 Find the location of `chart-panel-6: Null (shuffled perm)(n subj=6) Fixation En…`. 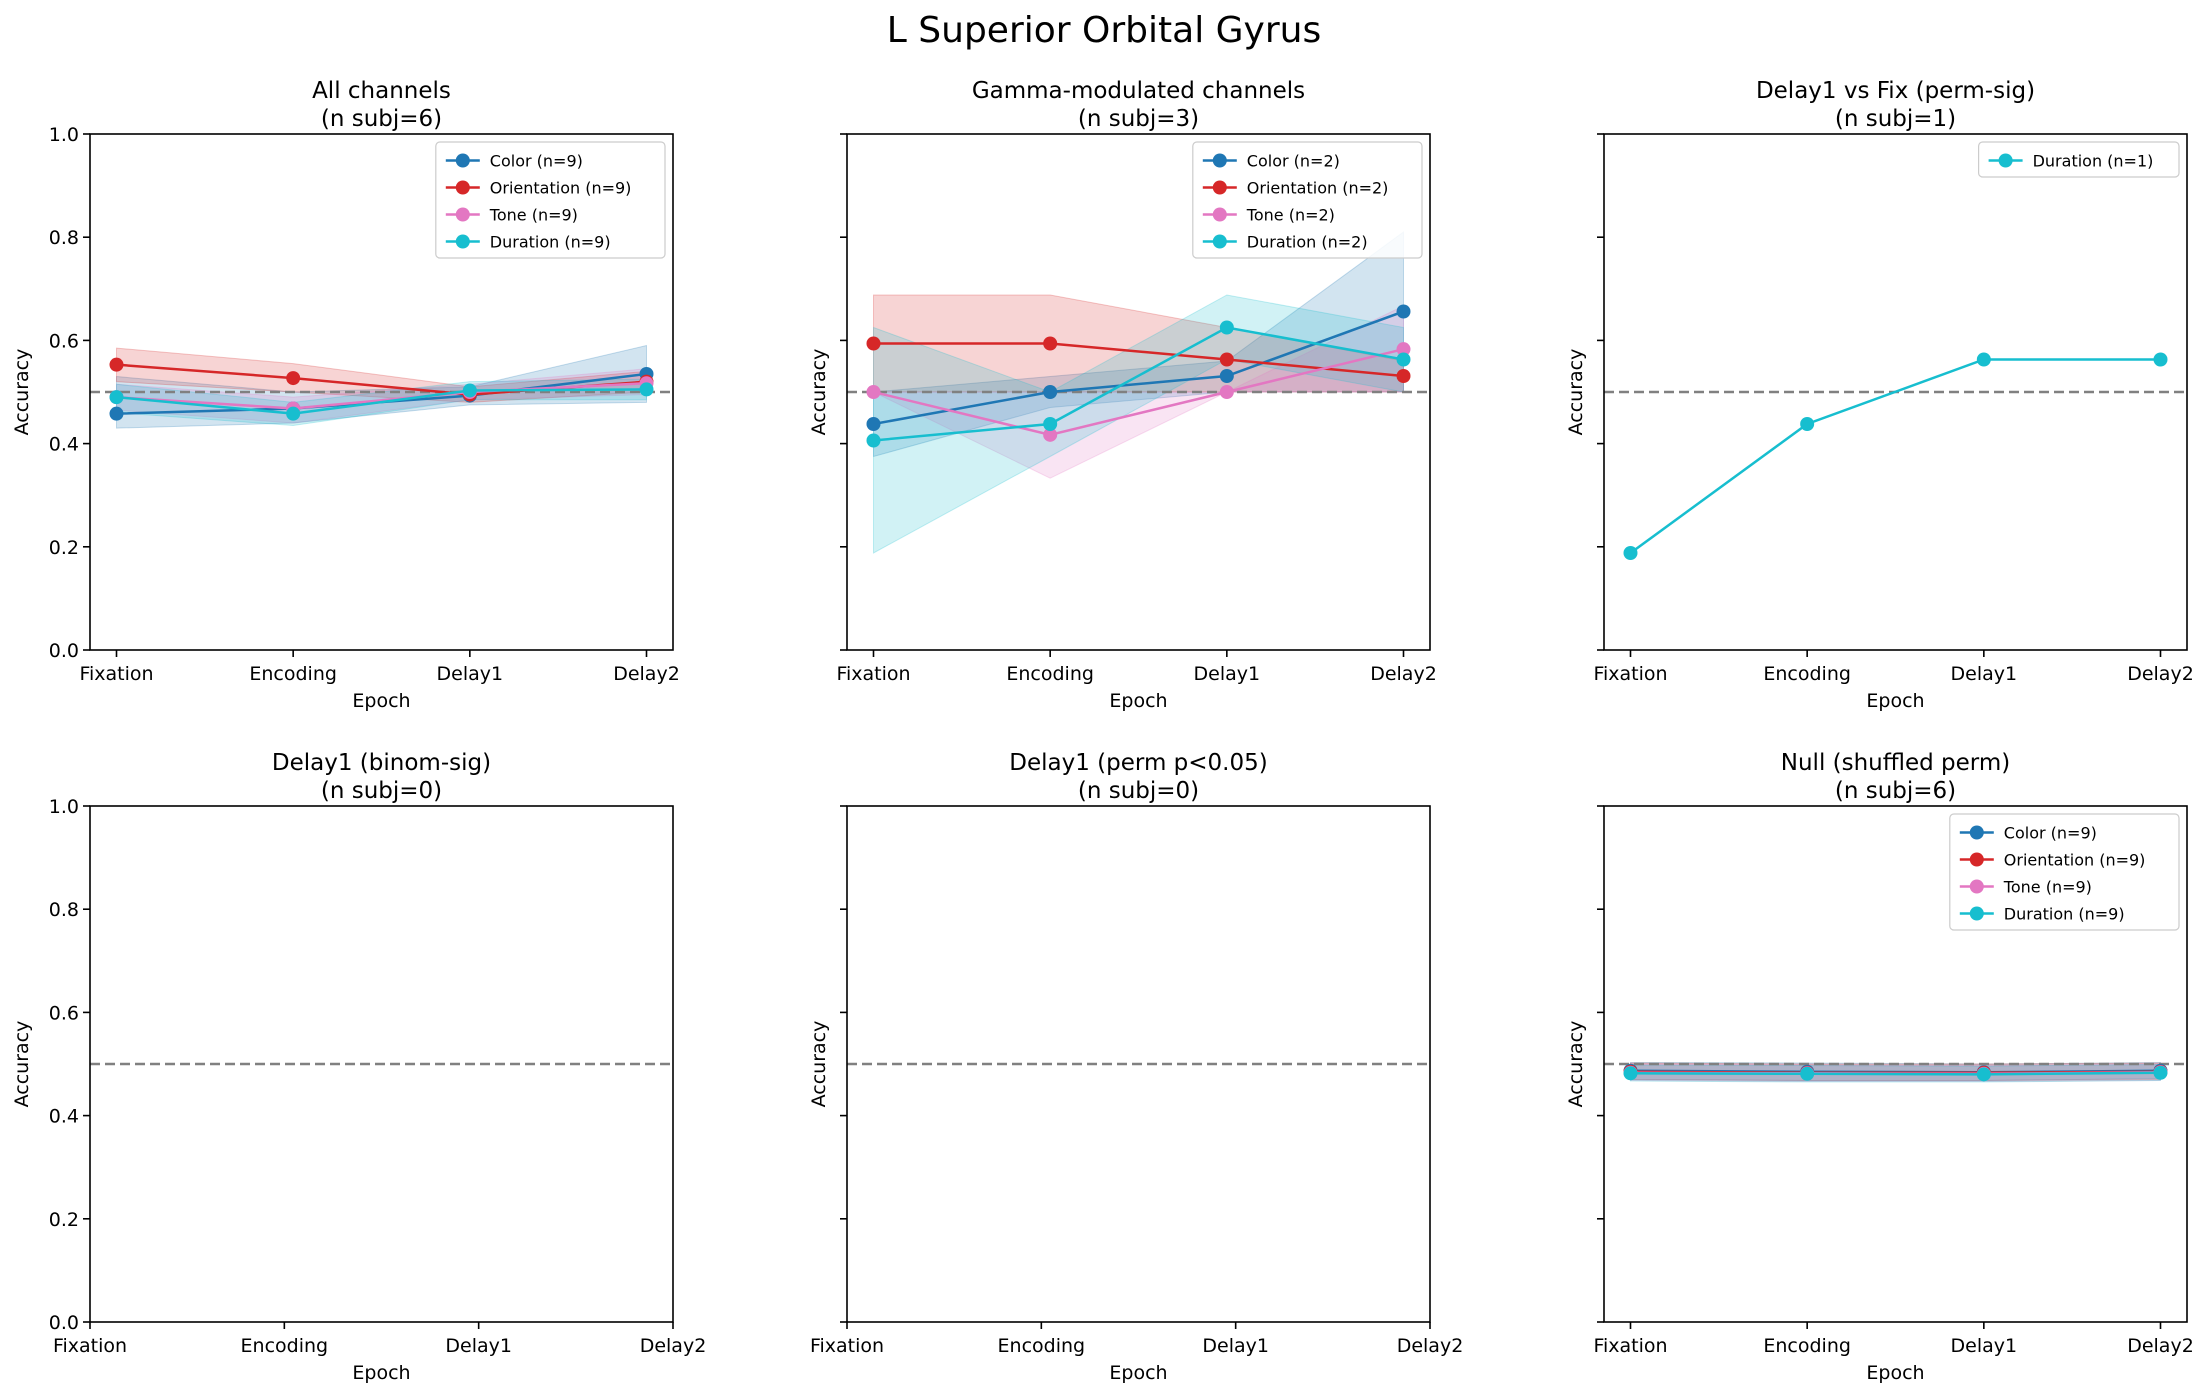

chart-panel-6: Null (shuffled perm)(n subj=6) Fixation En… is located at coordinates (1879, 1067).